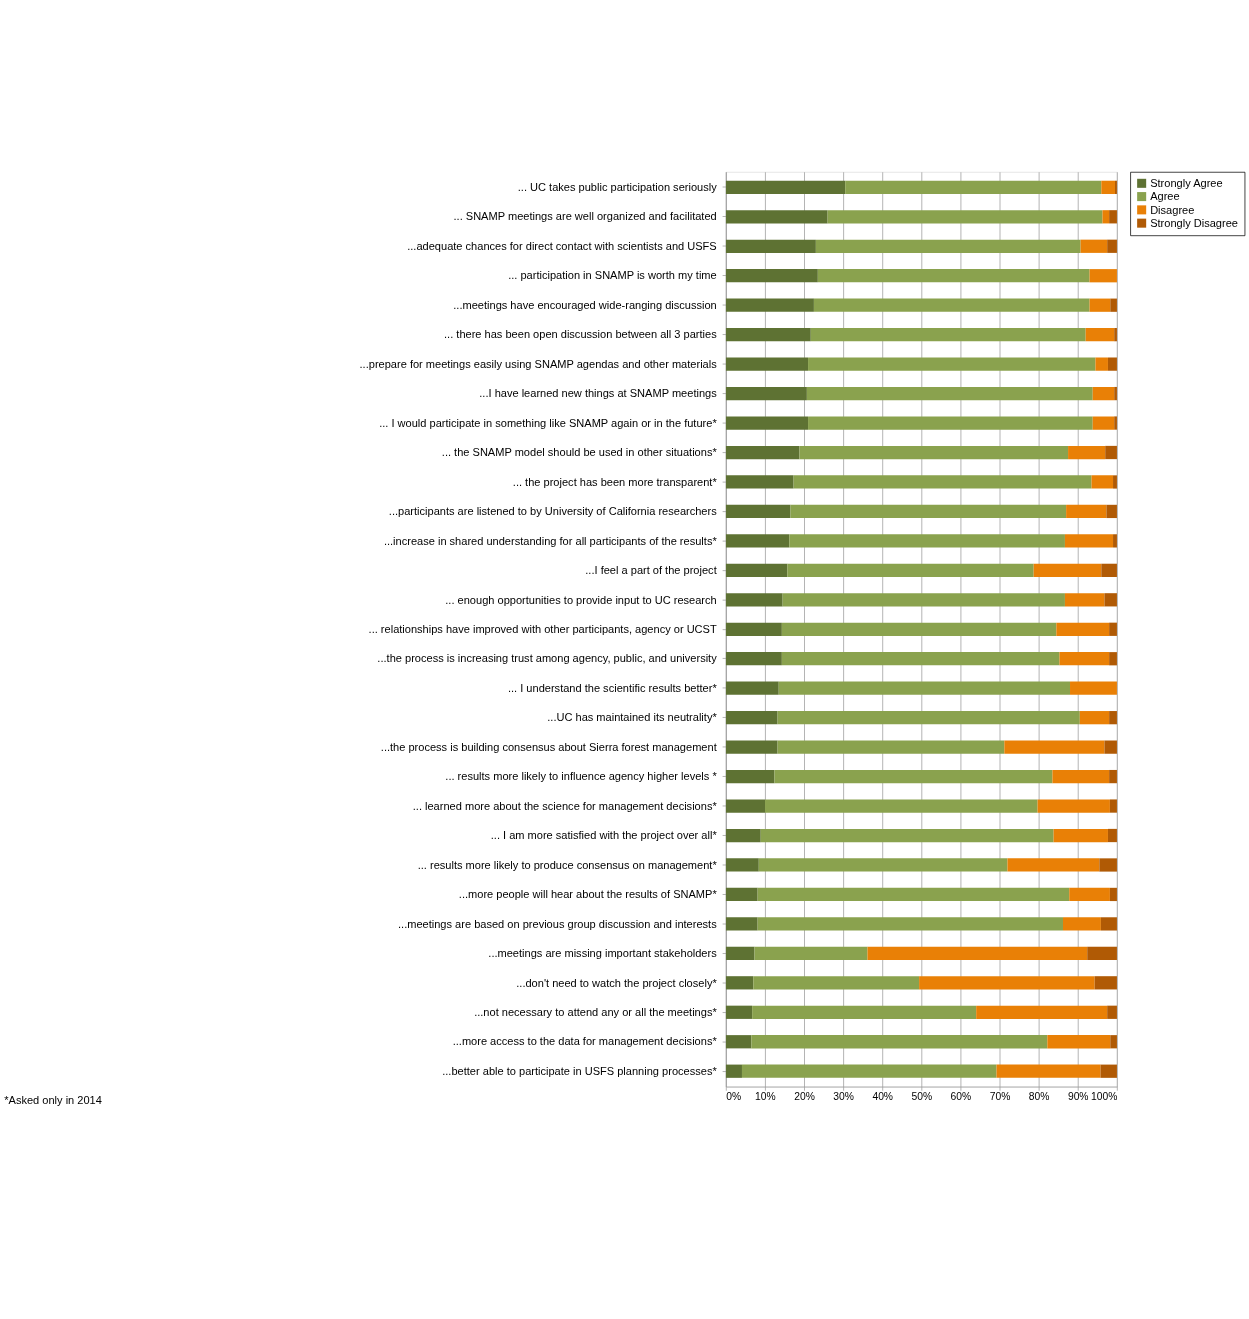 This screenshot has width=1249, height=1319. I want to click on legend-label: Agree, so click(1165, 196).